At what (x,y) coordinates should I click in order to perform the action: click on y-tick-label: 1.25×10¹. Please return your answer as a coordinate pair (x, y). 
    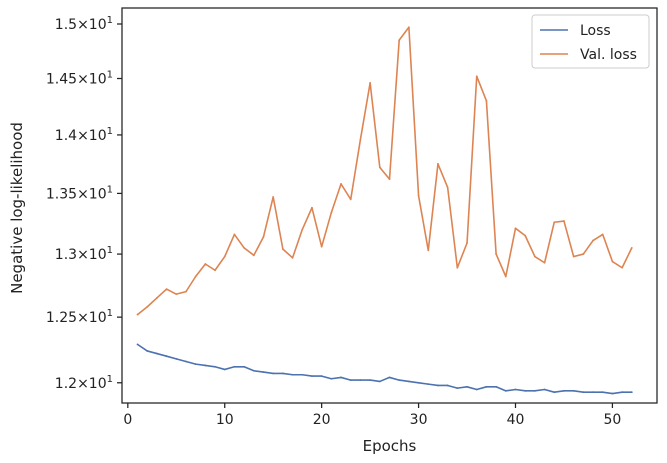
    Looking at the image, I should click on (79, 317).